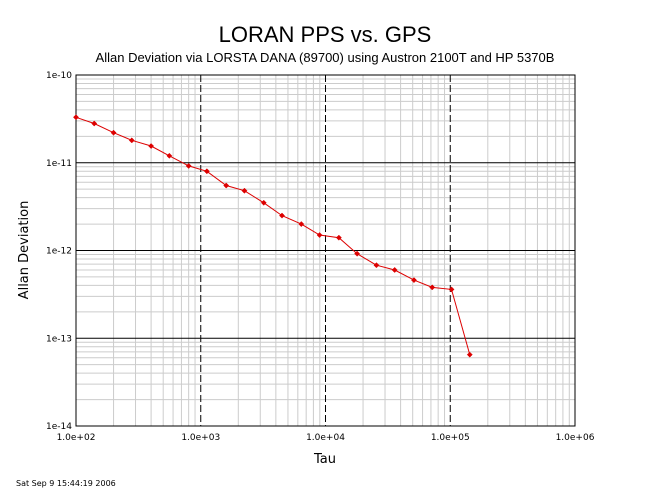  I want to click on x-tick-label: 1.0e+04, so click(325, 438).